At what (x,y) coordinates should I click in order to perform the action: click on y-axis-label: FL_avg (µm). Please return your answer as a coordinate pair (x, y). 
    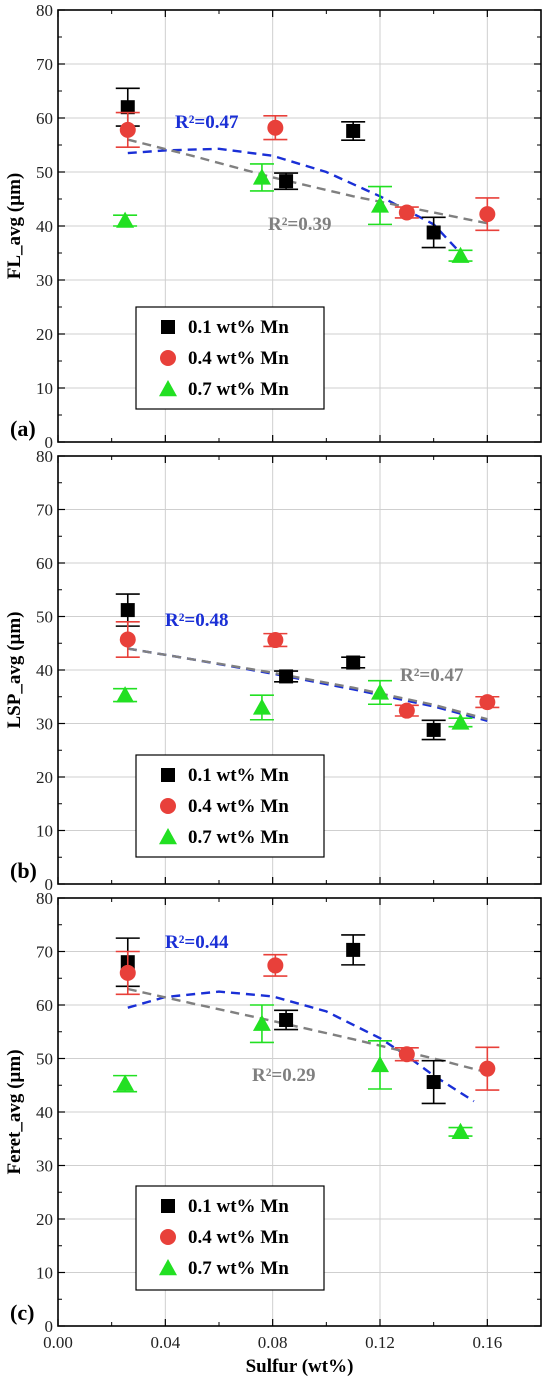
    Looking at the image, I should click on (14, 226).